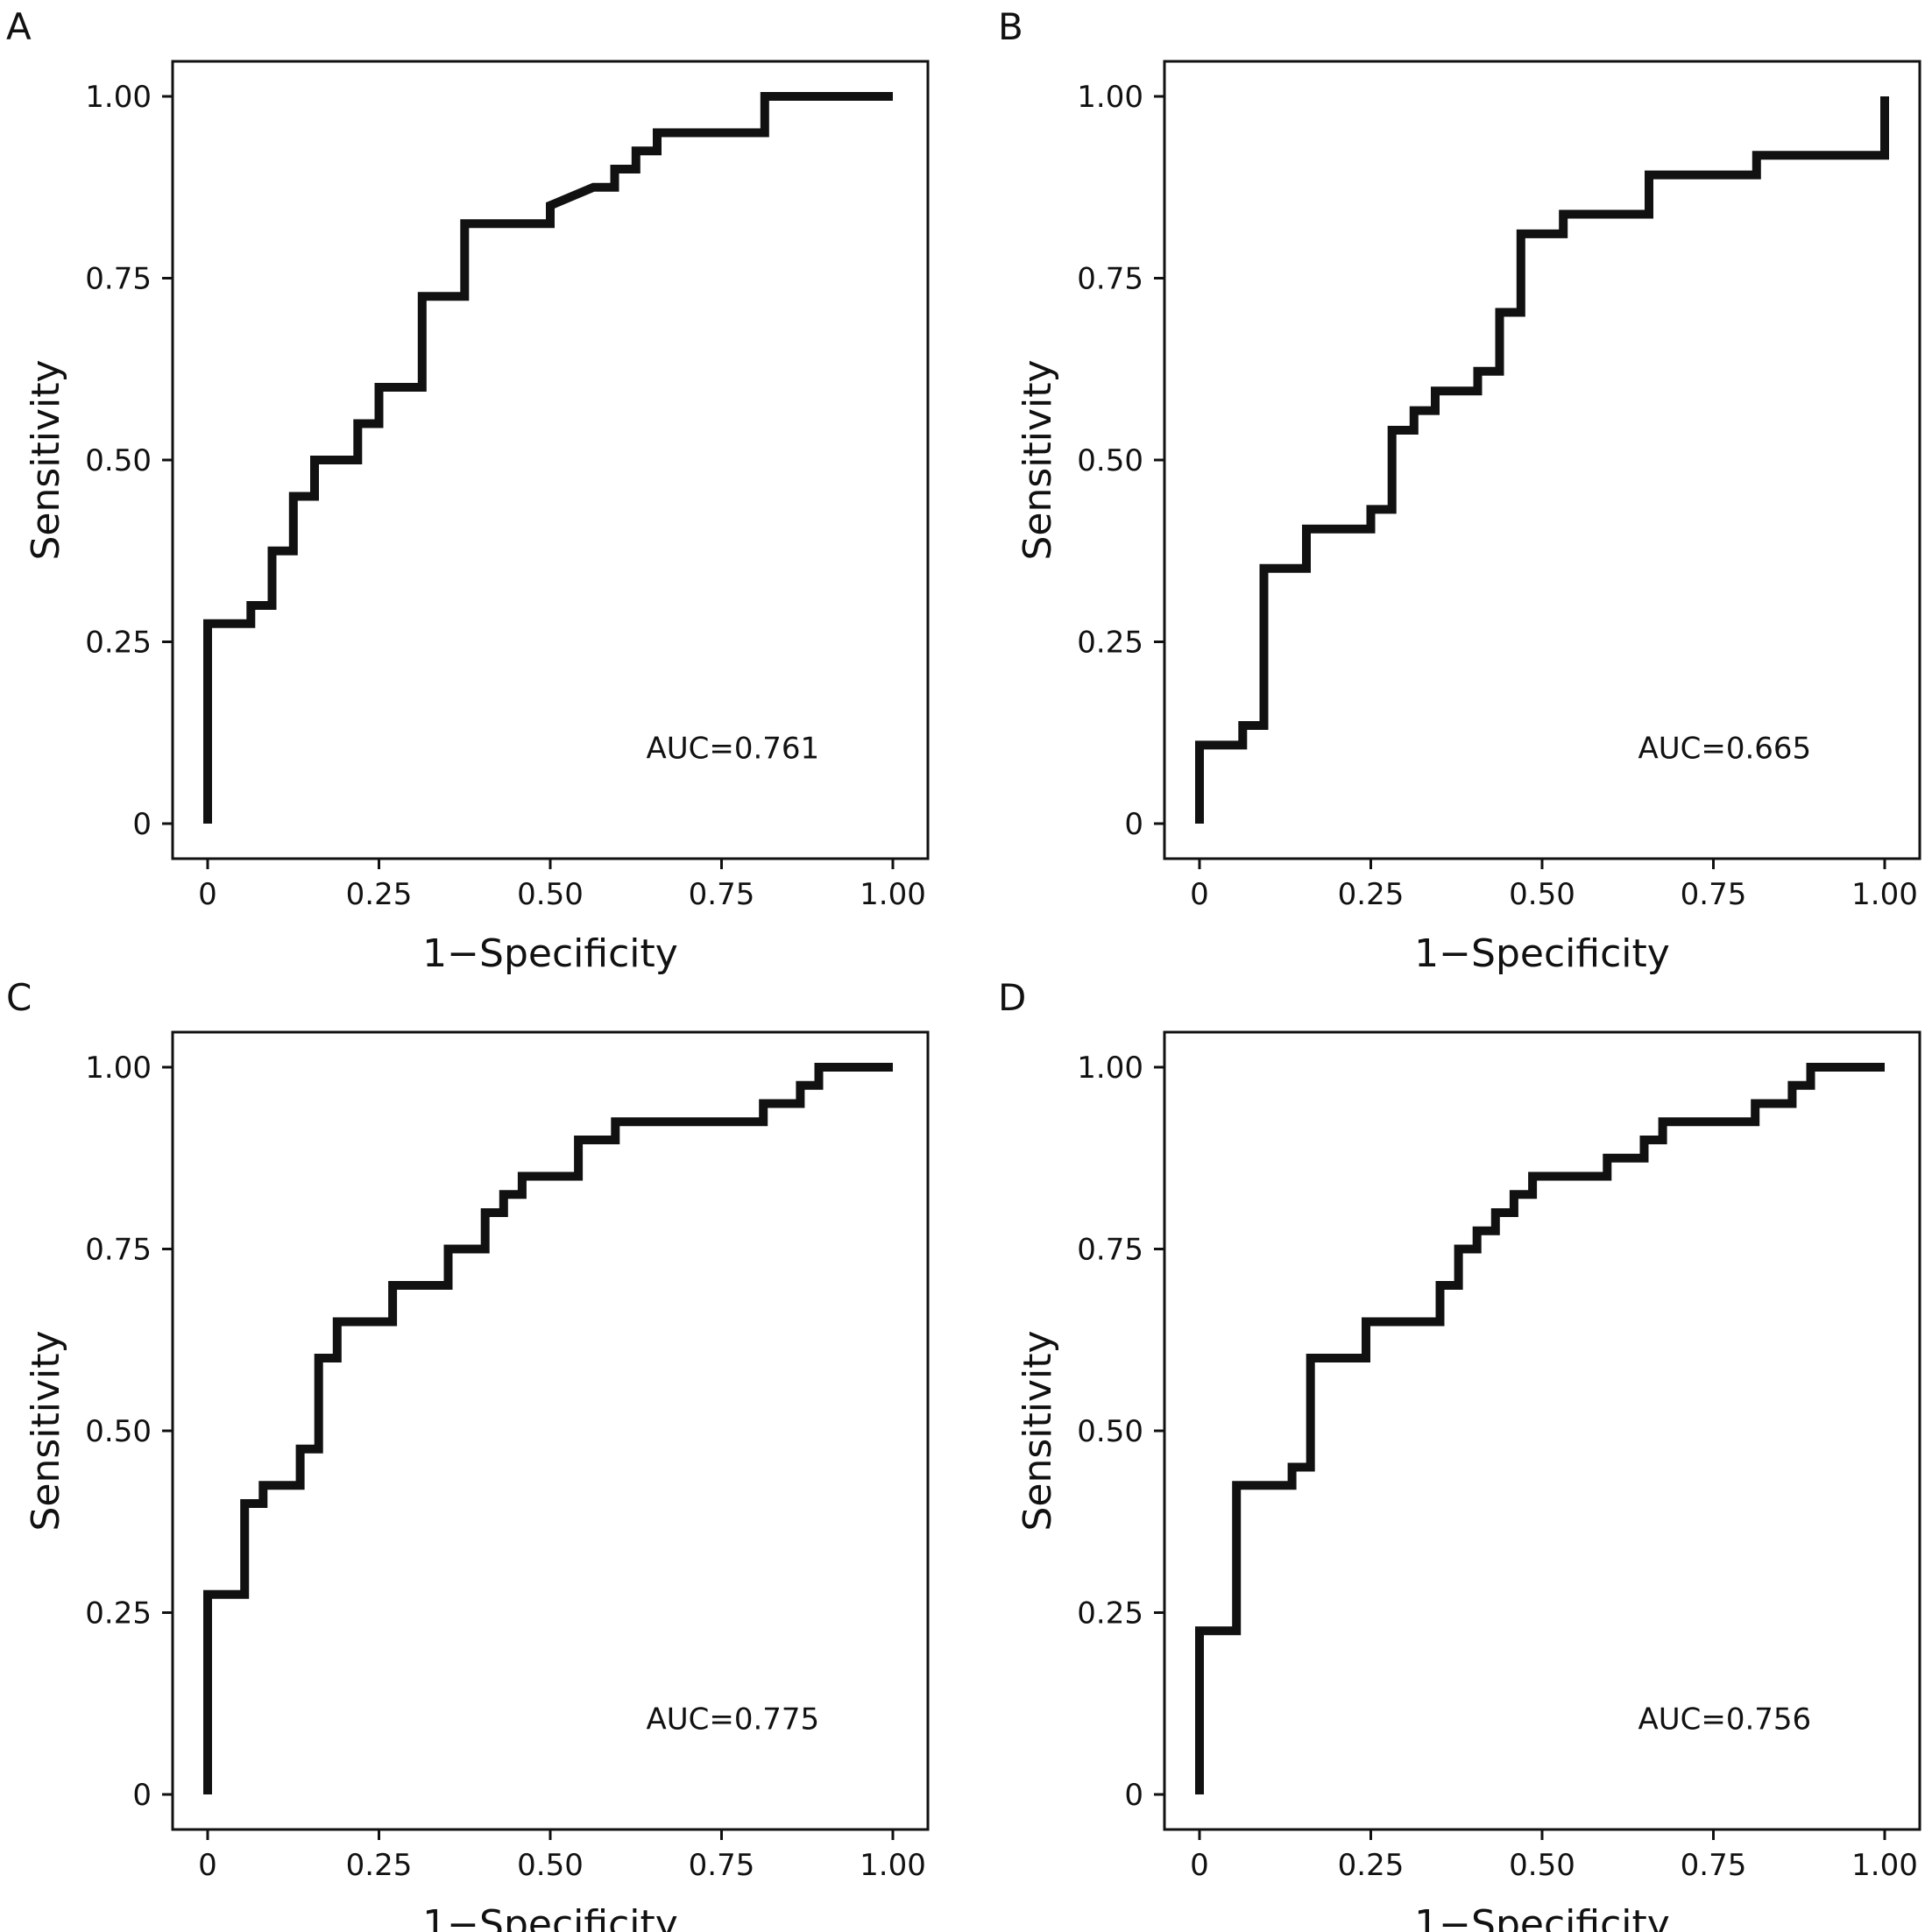  What do you see at coordinates (732, 1719) in the screenshot?
I see `auc-annotation: AUC=0.775` at bounding box center [732, 1719].